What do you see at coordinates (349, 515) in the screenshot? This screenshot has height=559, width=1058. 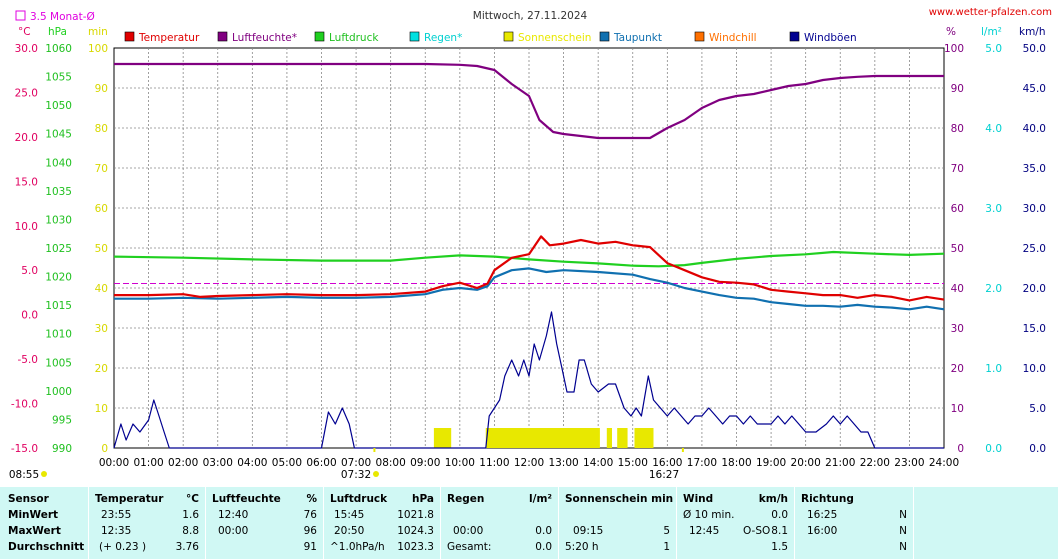 I see `press-min-time: 15:45` at bounding box center [349, 515].